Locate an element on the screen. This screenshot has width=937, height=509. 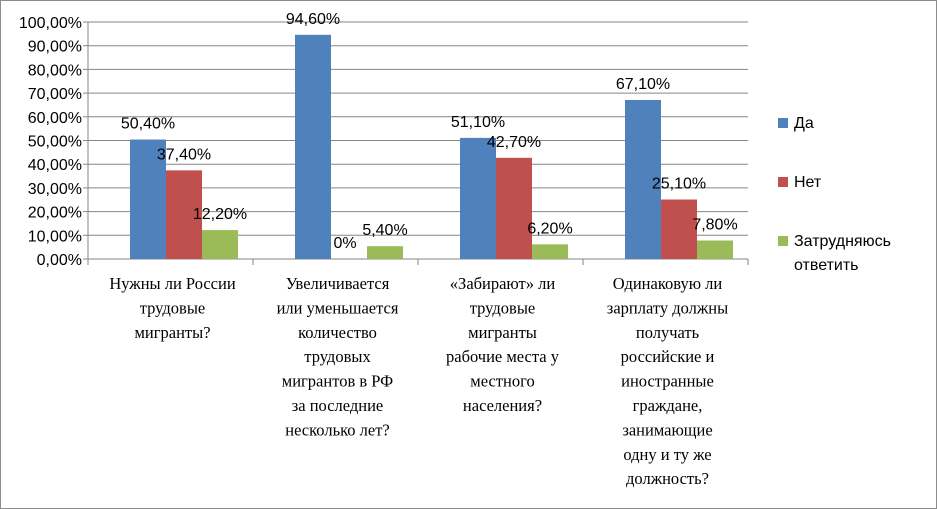
y-tick-label: 90,00% is located at coordinates (55, 47).